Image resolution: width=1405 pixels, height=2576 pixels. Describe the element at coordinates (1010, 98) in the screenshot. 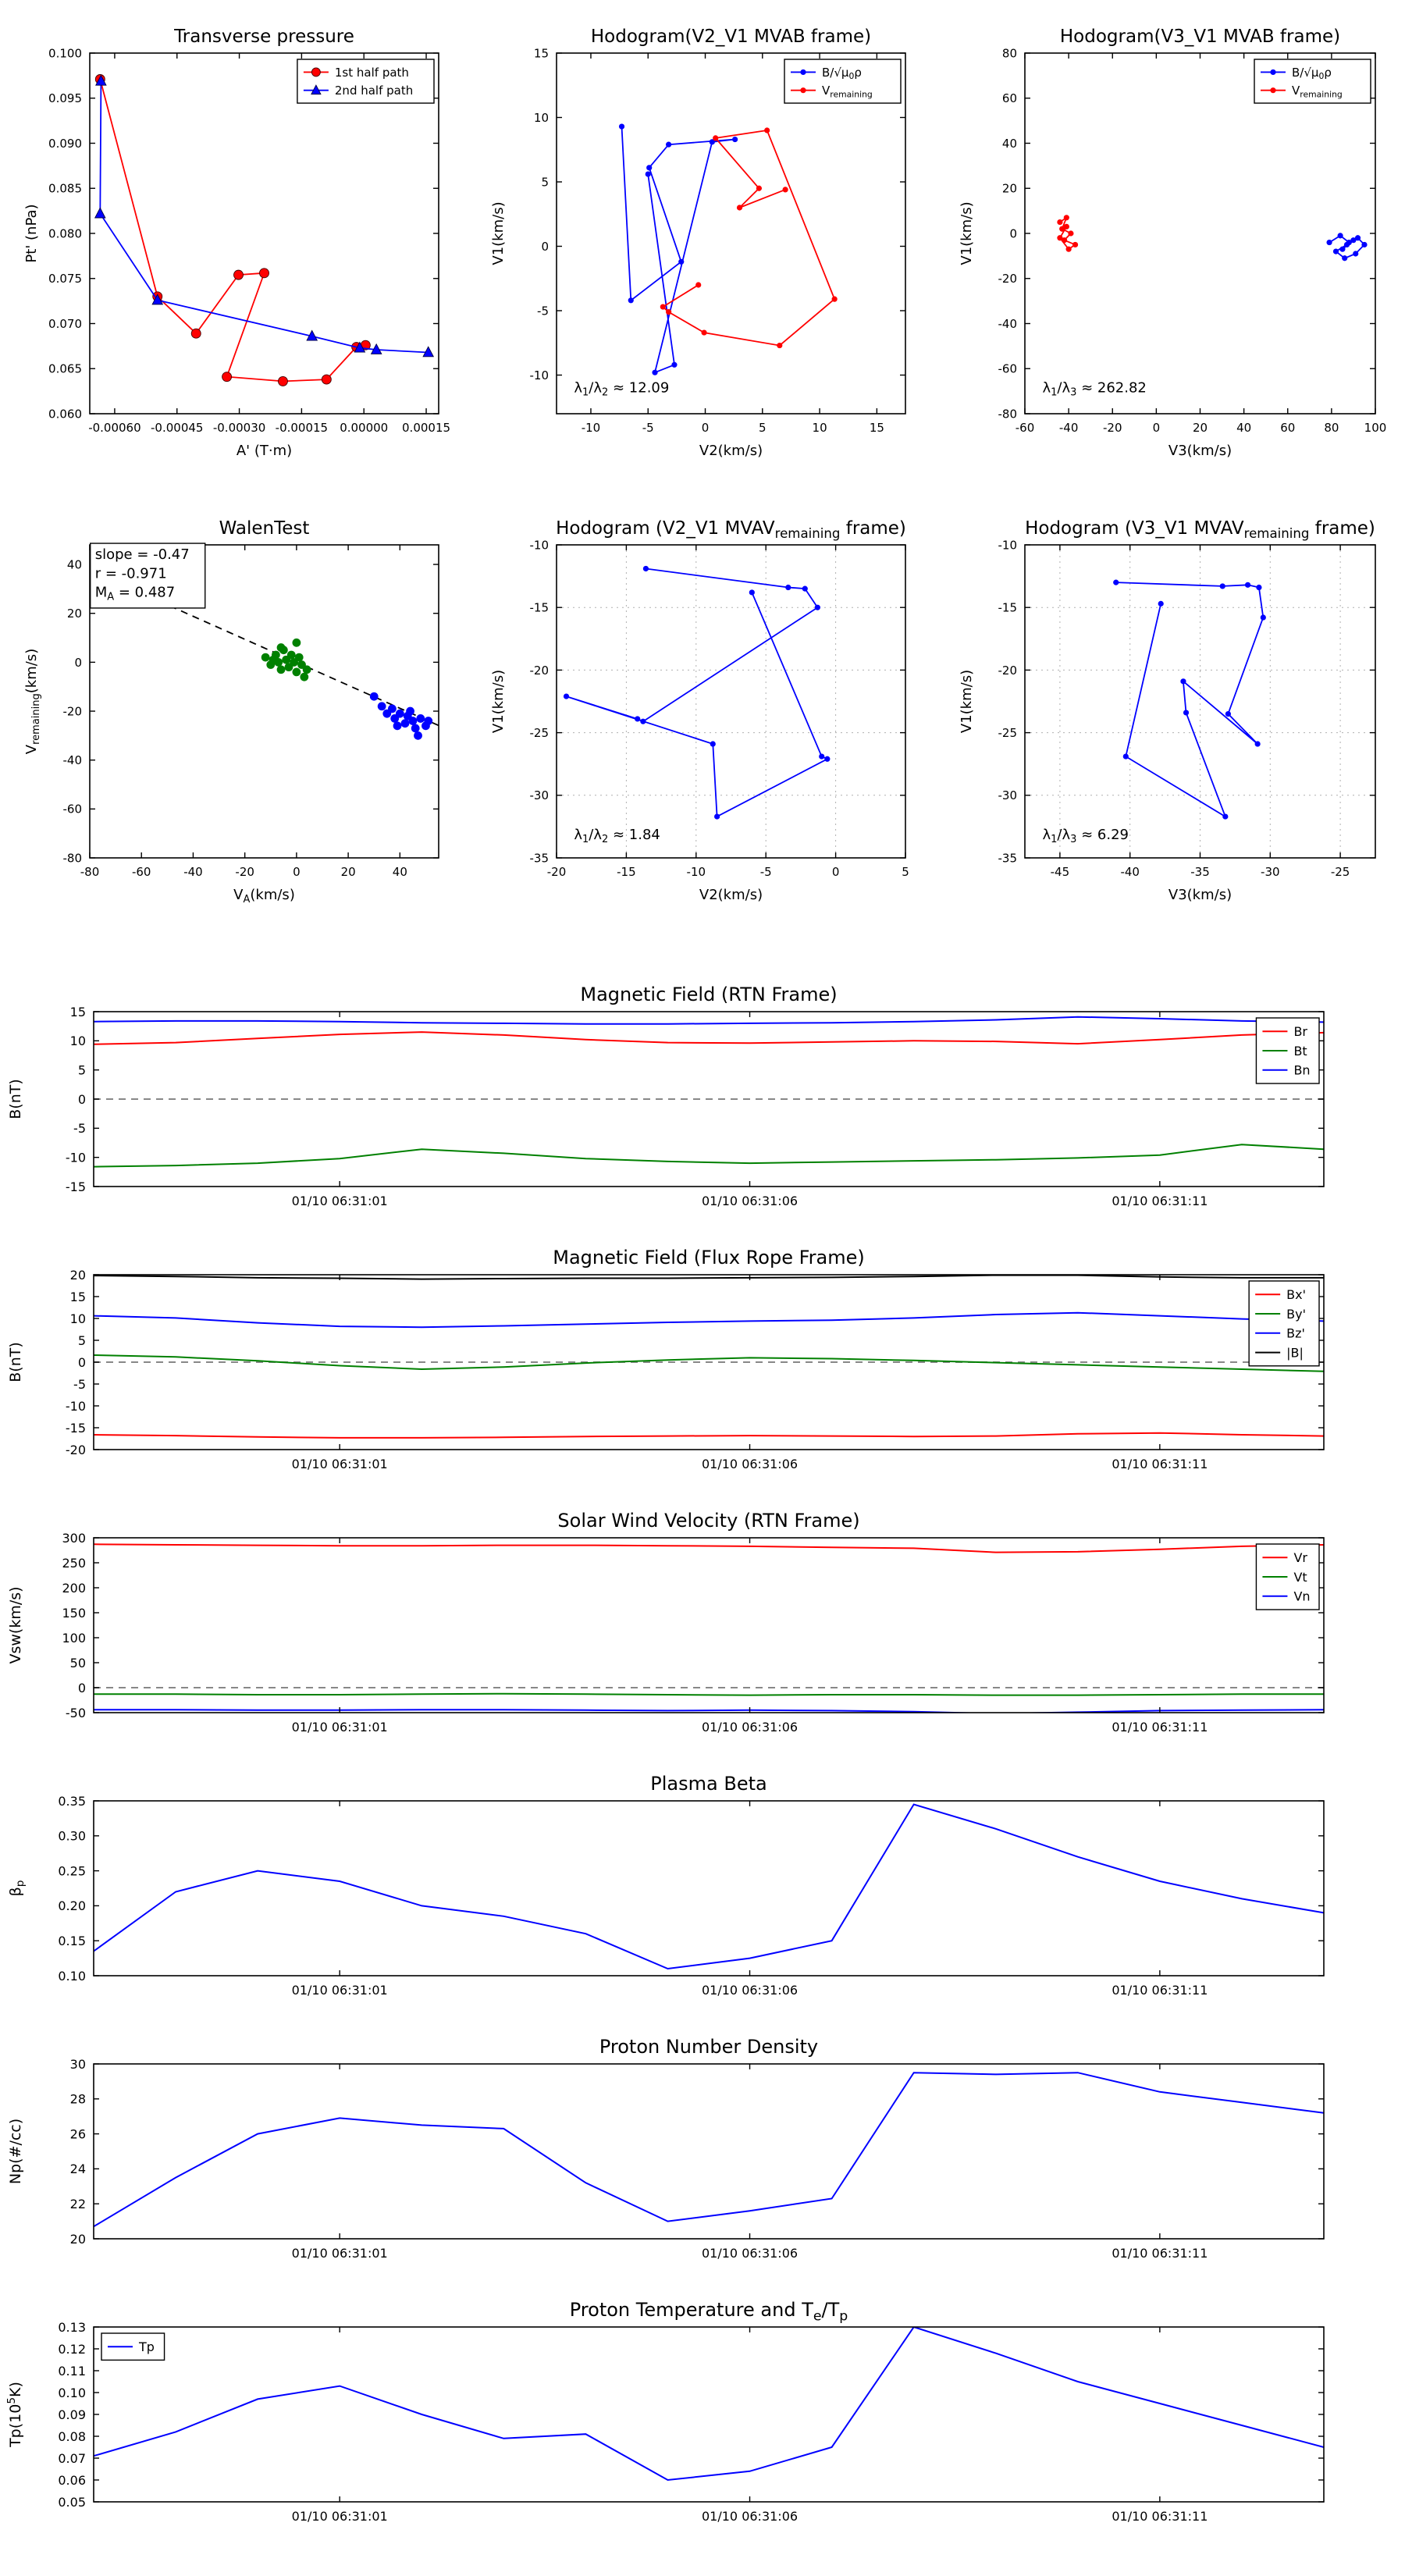

I see `svg-text: 60` at that location.